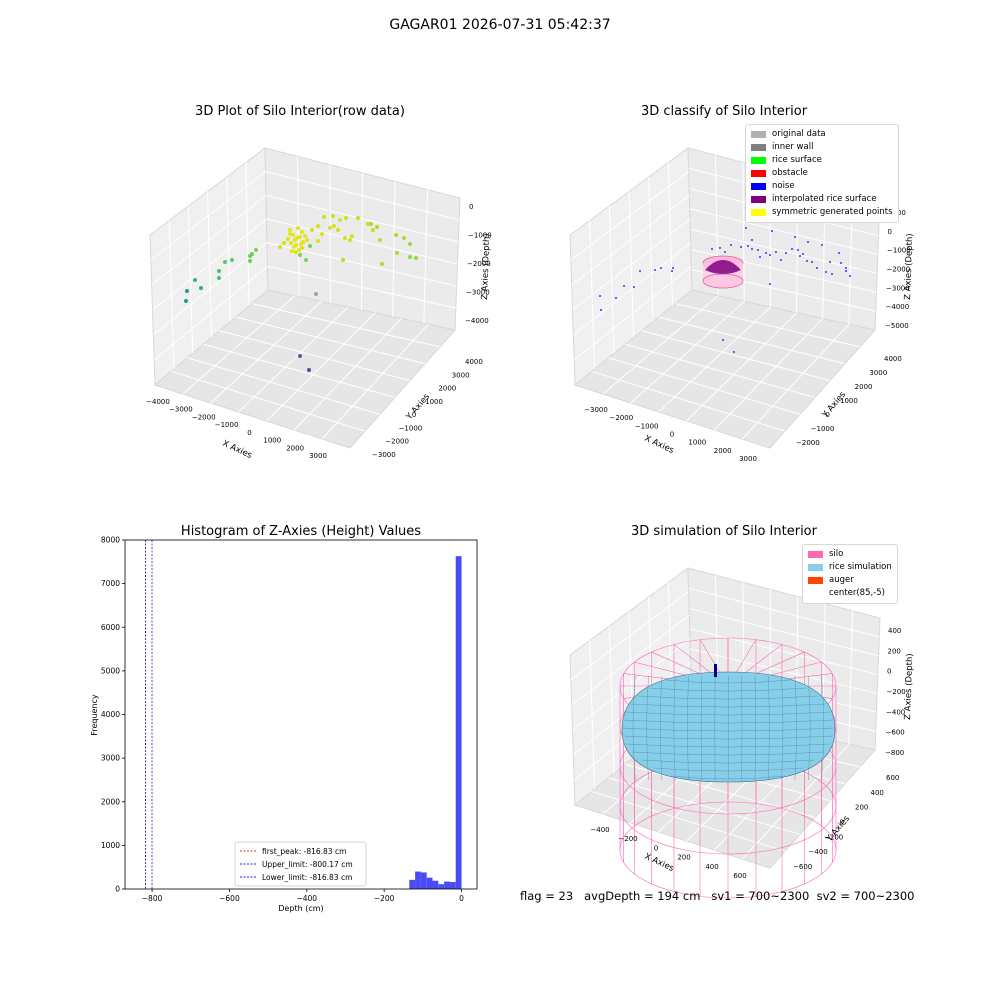 The width and height of the screenshot is (1000, 1000). What do you see at coordinates (304, 851) in the screenshot?
I see `legend-label-first-peak: first_peak: -816.83 cm` at bounding box center [304, 851].